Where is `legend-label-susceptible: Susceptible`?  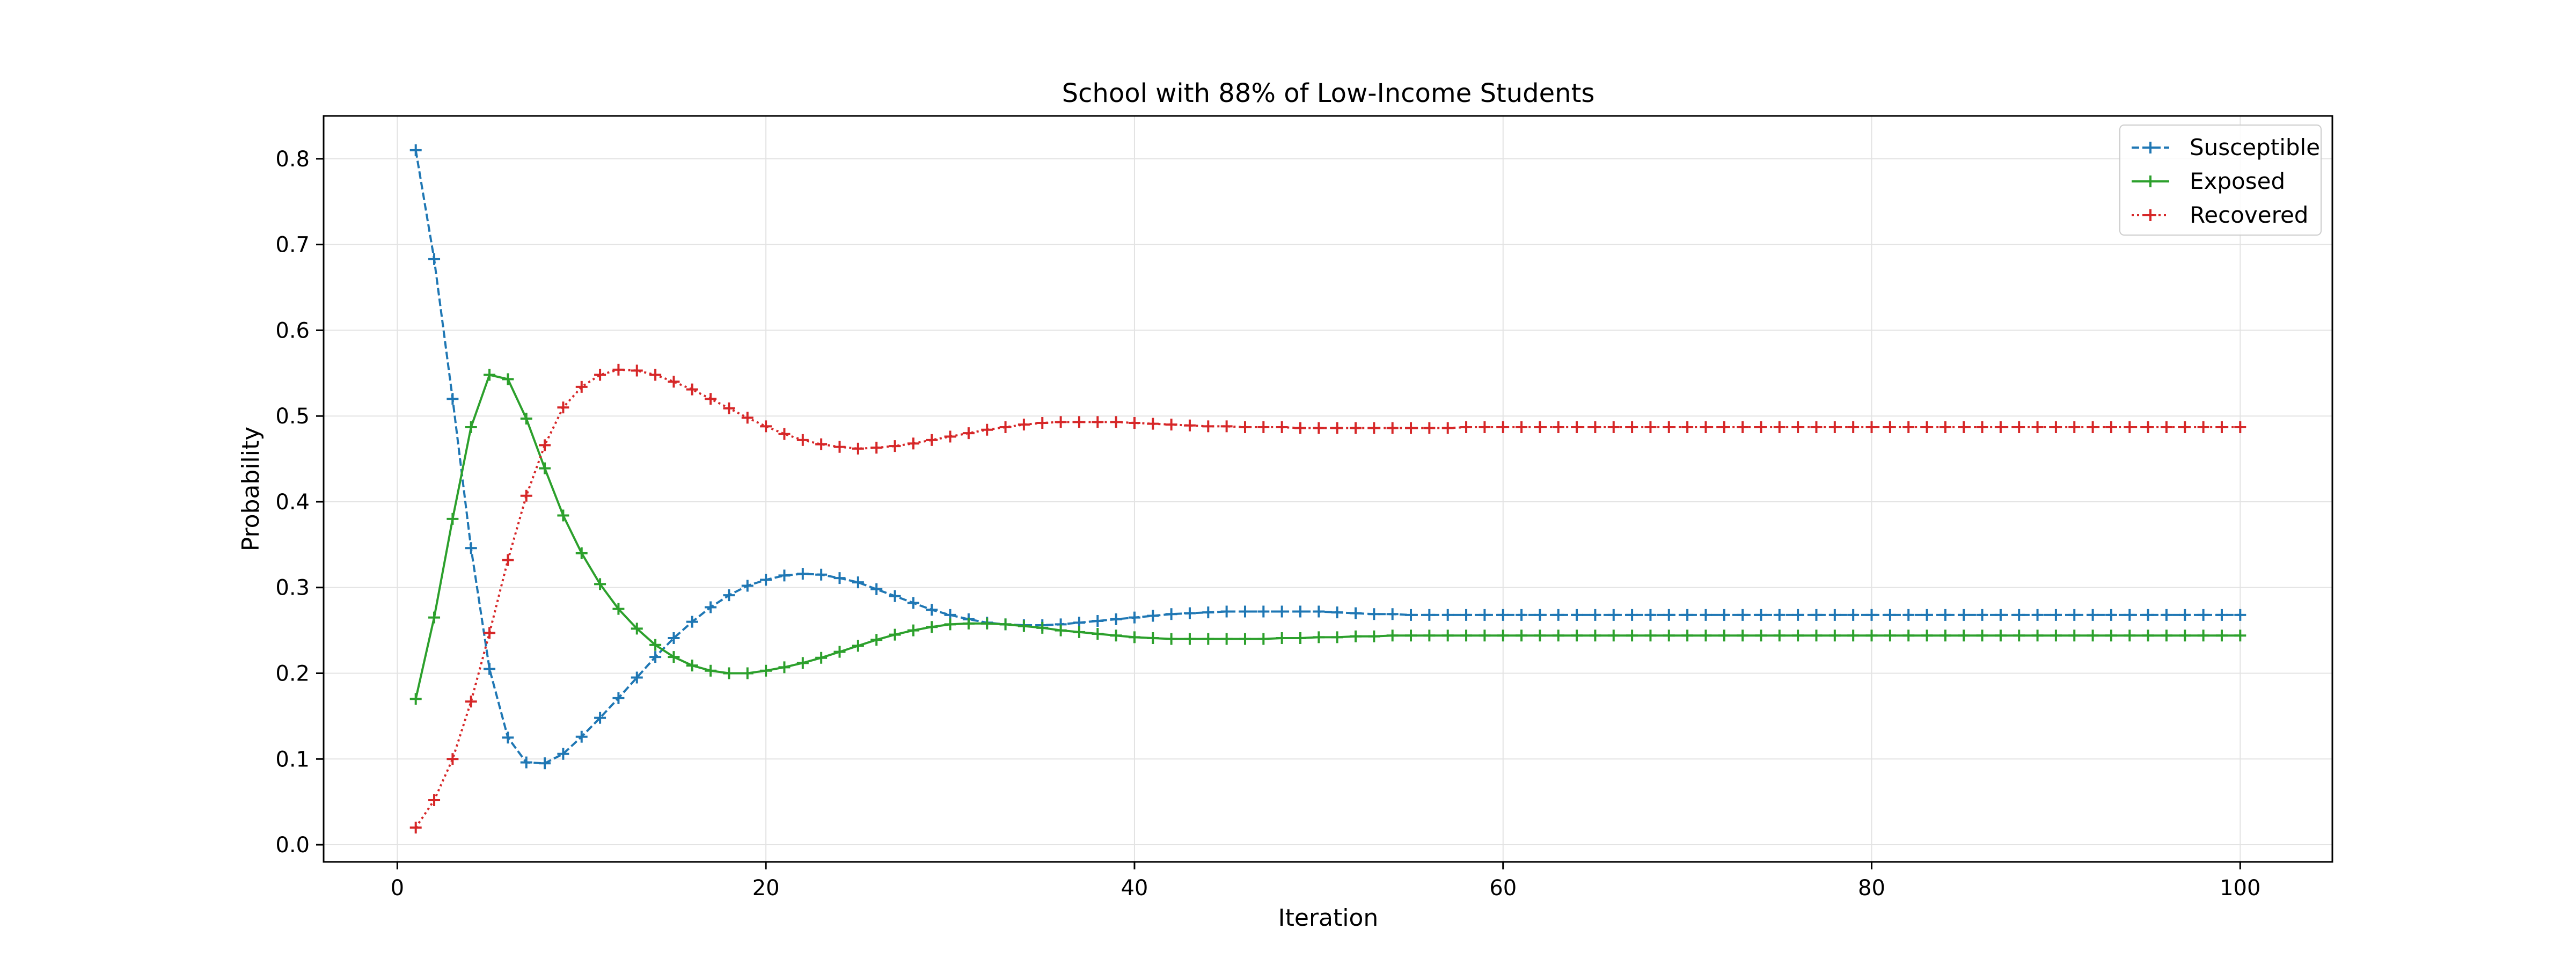 legend-label-susceptible: Susceptible is located at coordinates (2255, 147).